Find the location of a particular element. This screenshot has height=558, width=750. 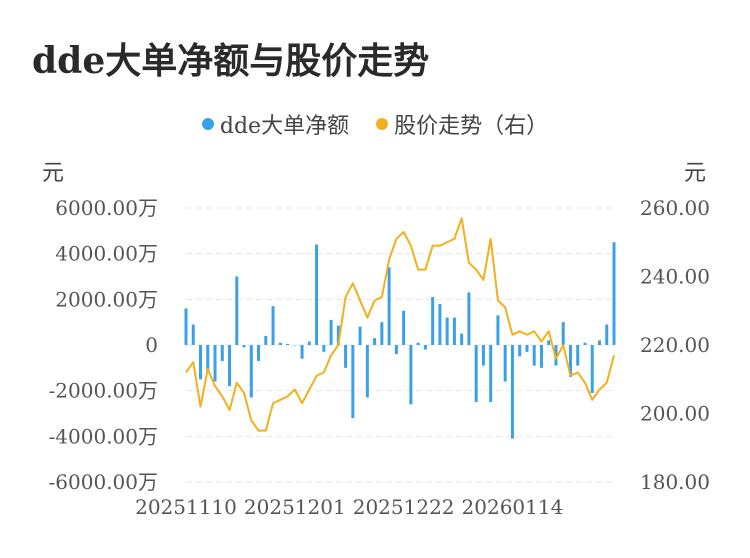

legend-label-dde: dde大单净额 is located at coordinates (284, 126).